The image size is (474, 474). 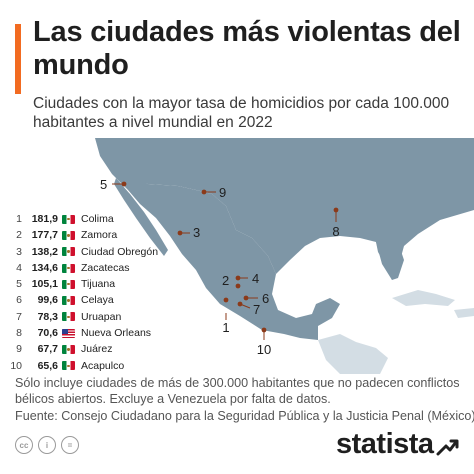 I want to click on marker-2: 2, so click(x=231, y=281).